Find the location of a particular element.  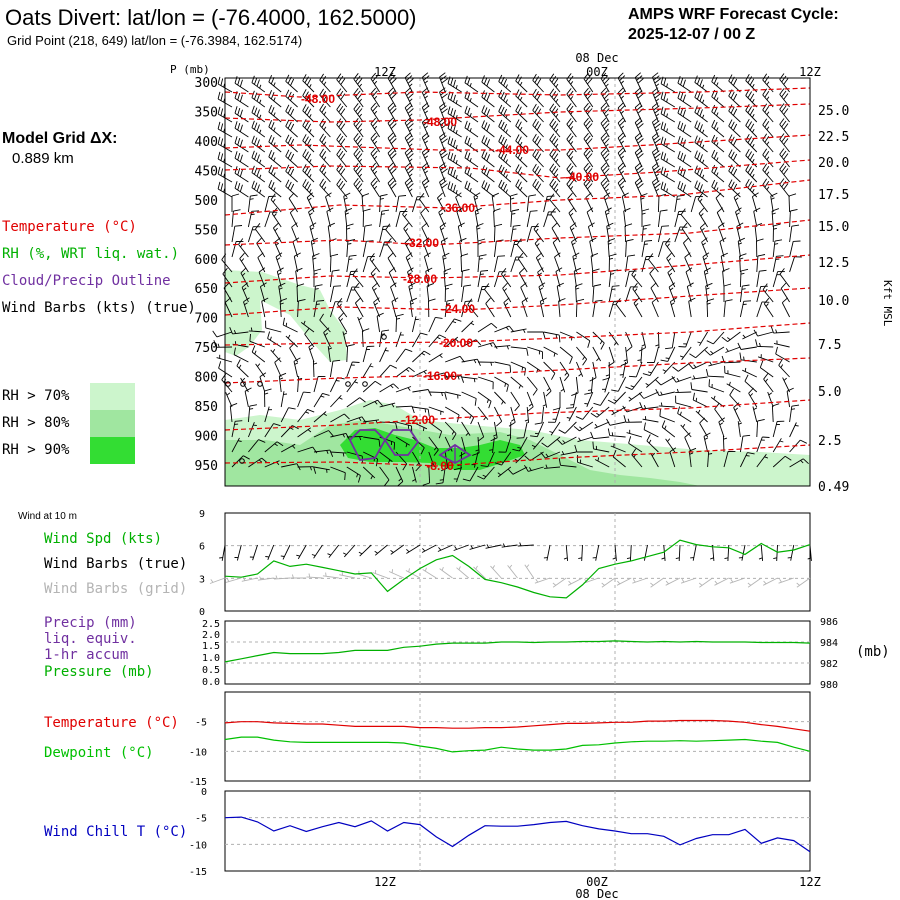

pressure-tick-label: 300 is located at coordinates (206, 83).